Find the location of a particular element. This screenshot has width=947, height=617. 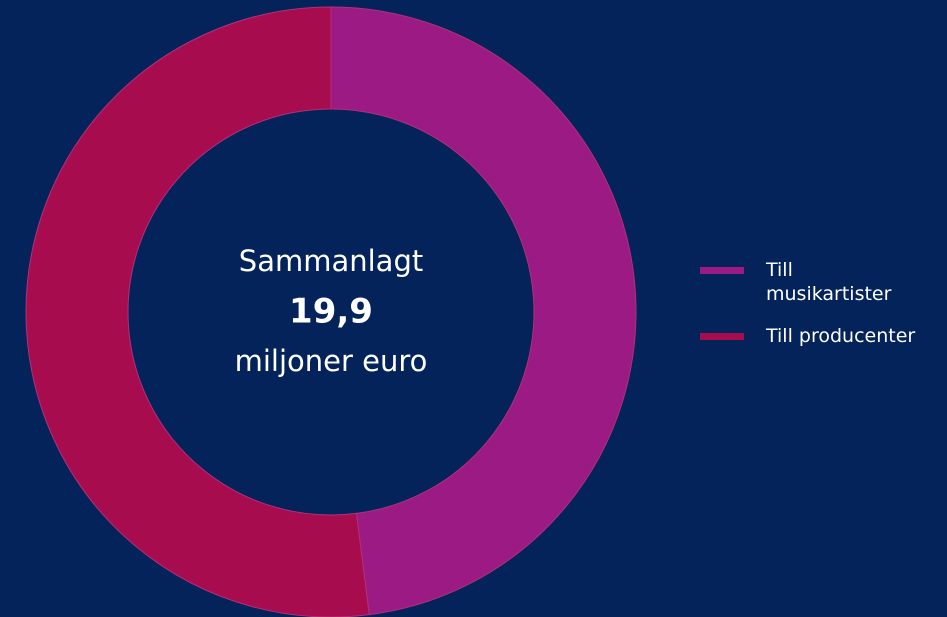

legend-label: Till producenter is located at coordinates (841, 336).